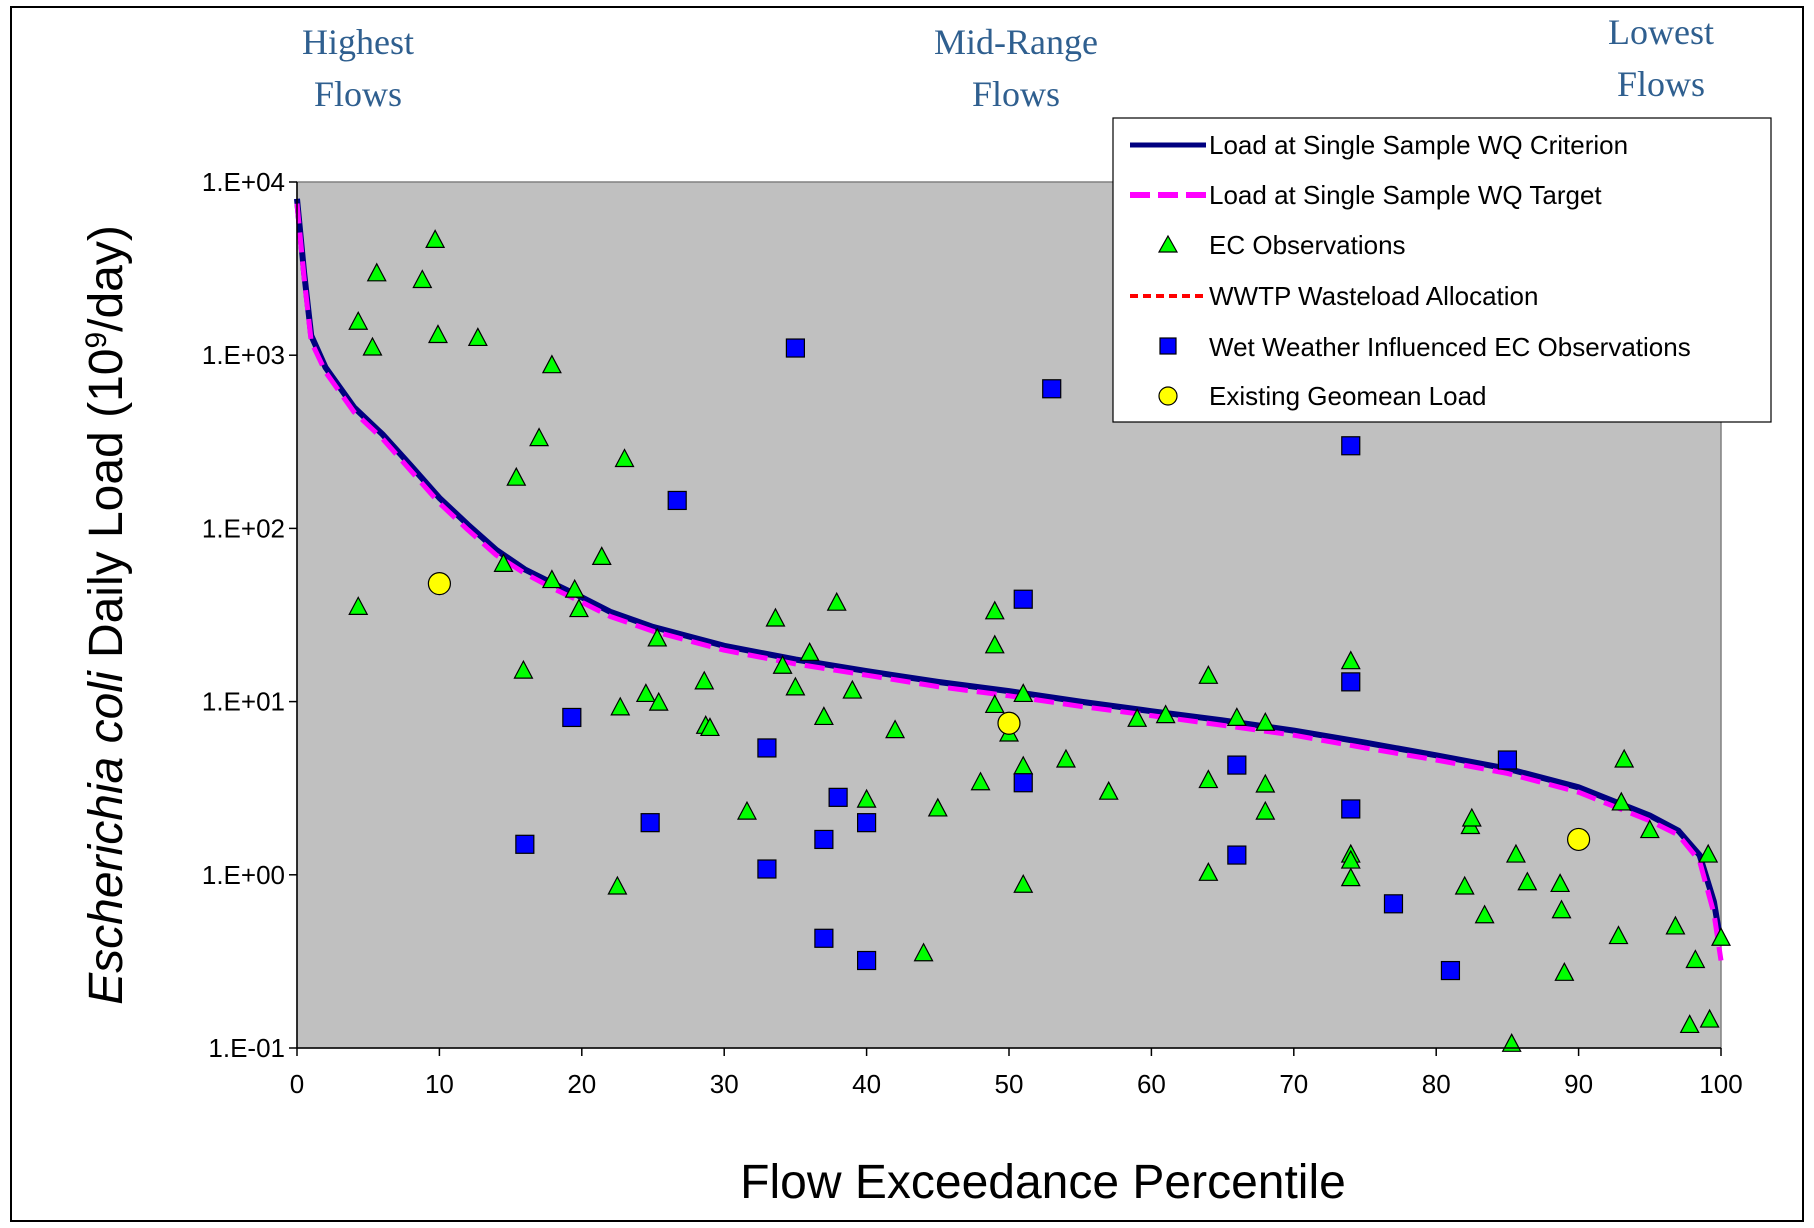 The width and height of the screenshot is (1814, 1228). I want to click on y-axis-title-rest: Daily Load (10, so click(106, 510).